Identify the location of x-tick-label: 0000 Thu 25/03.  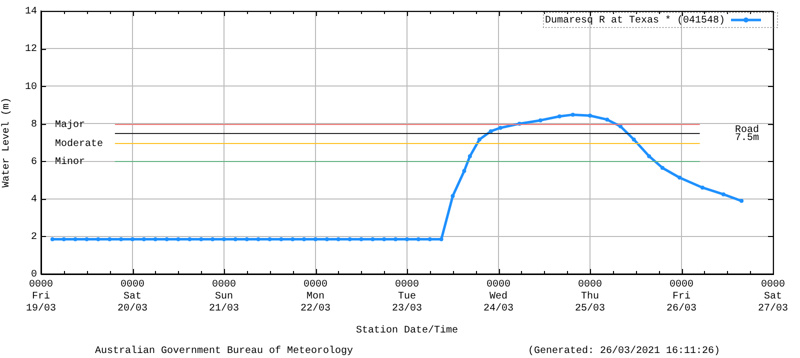
(590, 297).